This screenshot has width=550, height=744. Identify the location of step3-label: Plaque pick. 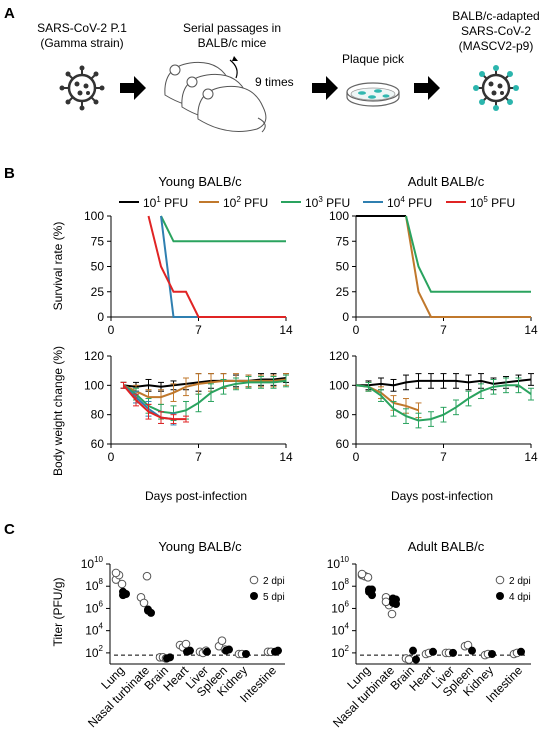
(373, 59).